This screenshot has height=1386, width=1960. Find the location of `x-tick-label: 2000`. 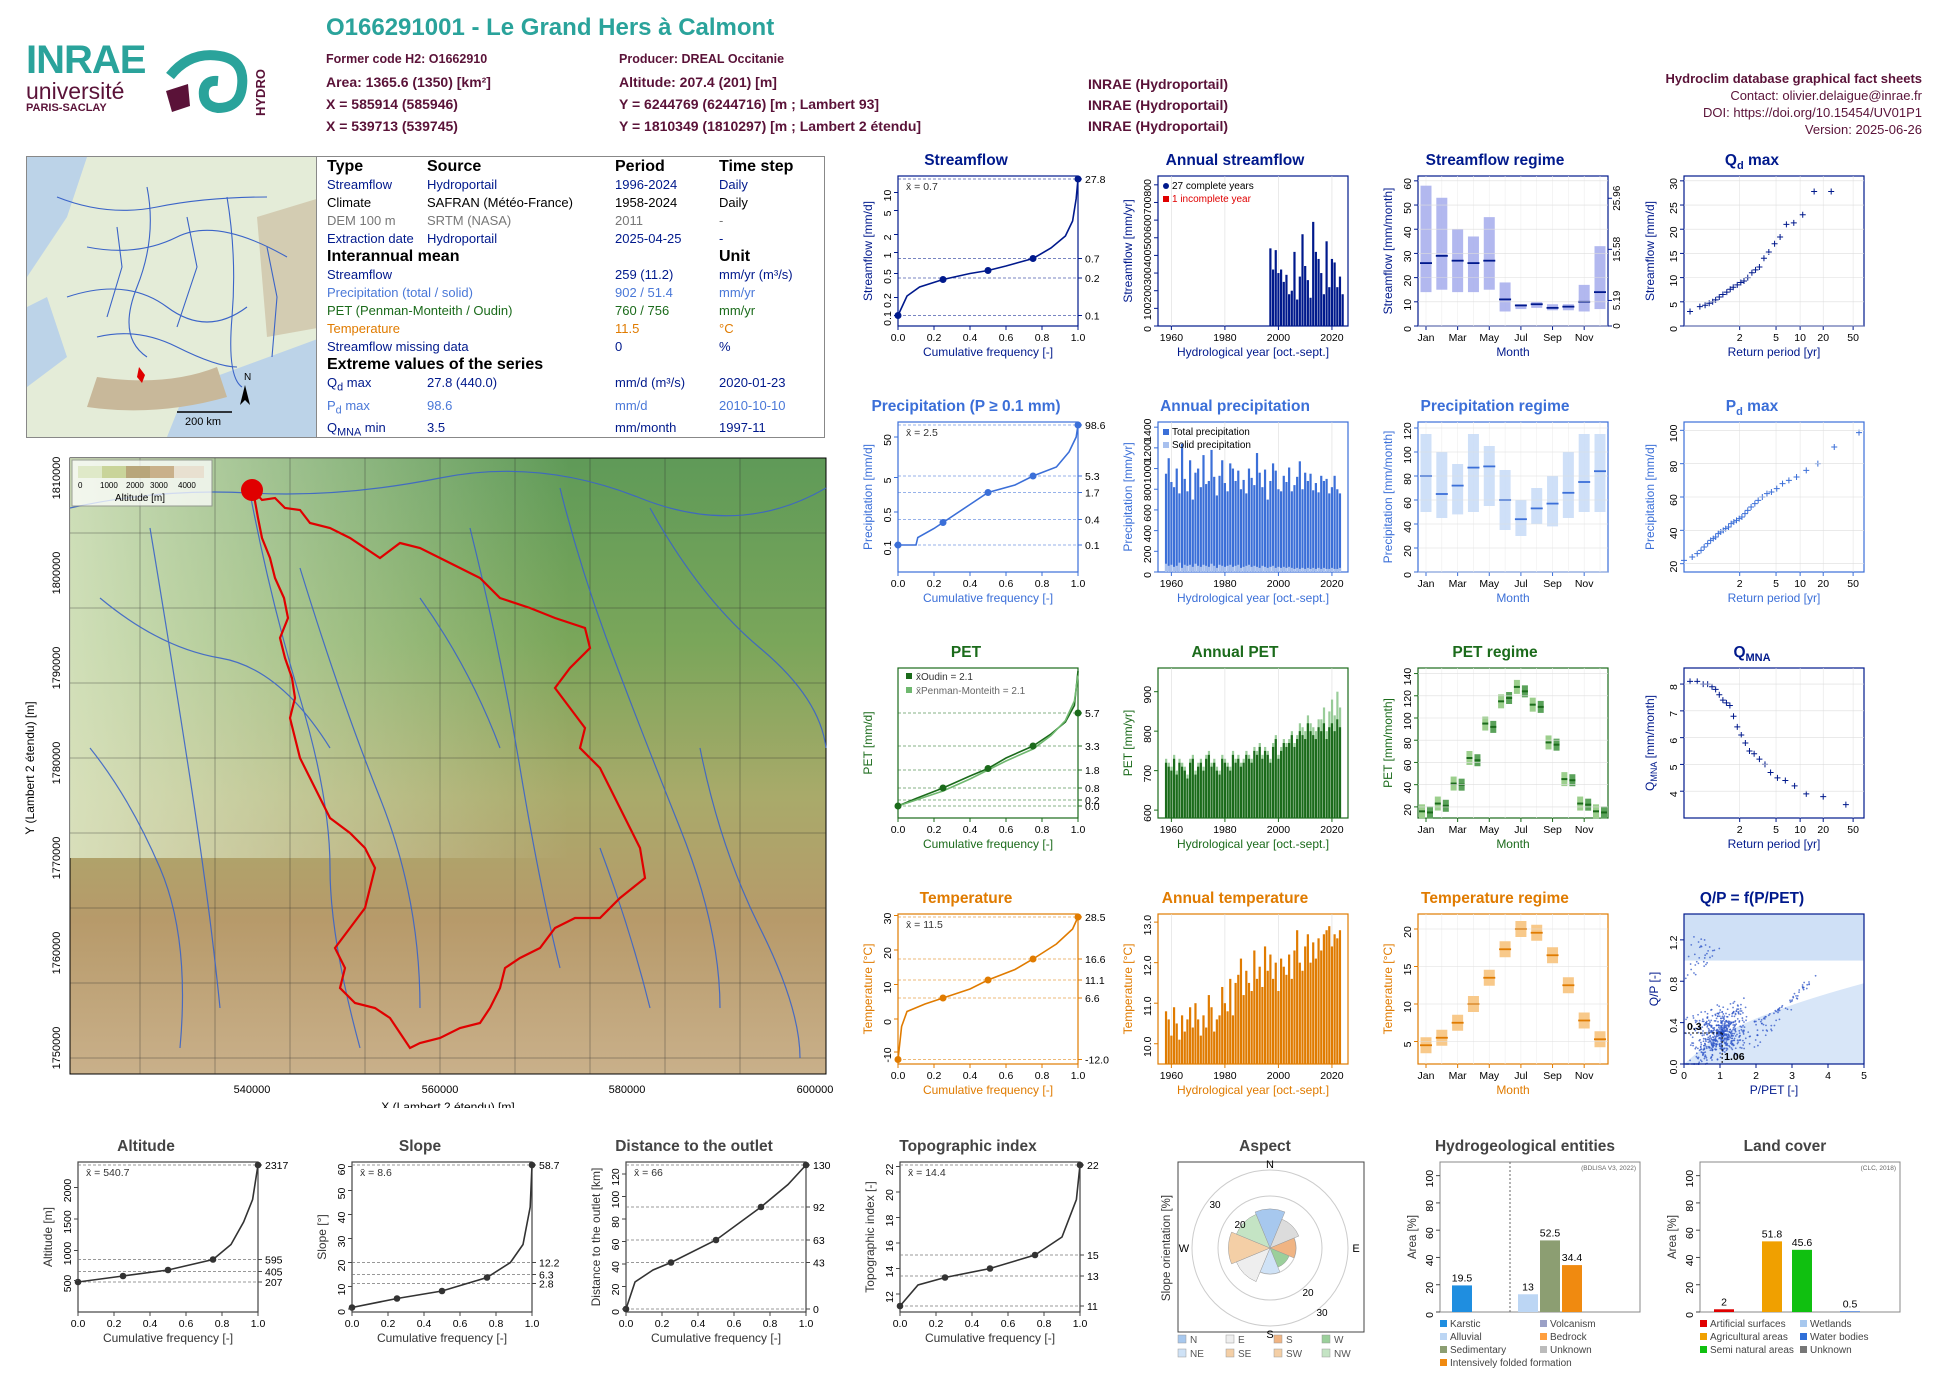

x-tick-label: 2000 is located at coordinates (1279, 1076).